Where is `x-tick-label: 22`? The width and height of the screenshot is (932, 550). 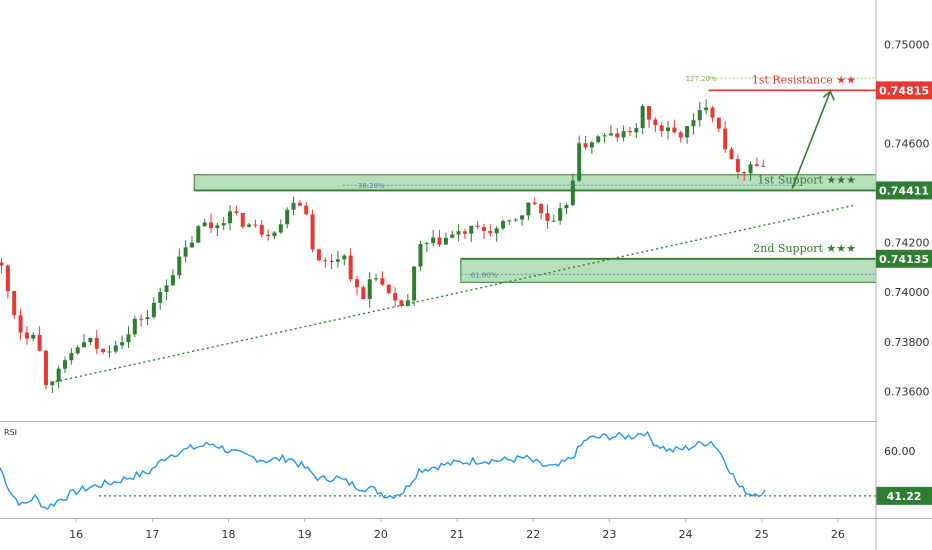
x-tick-label: 22 is located at coordinates (533, 534).